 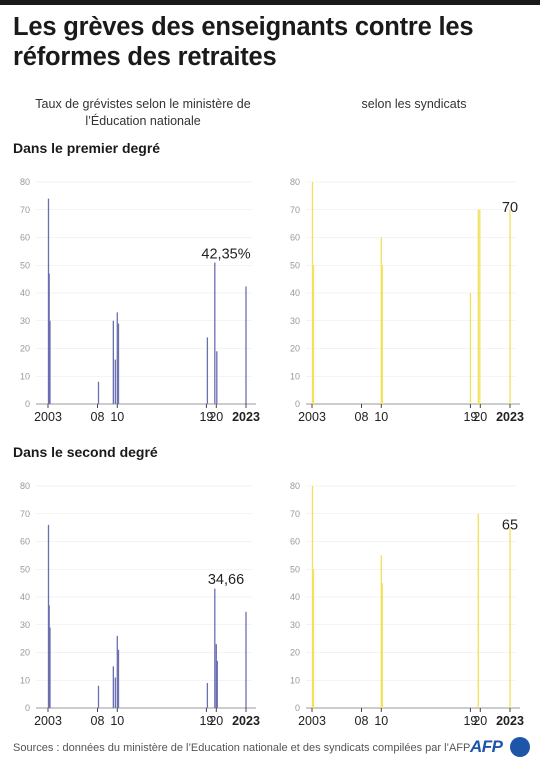 What do you see at coordinates (510, 208) in the screenshot?
I see `data-label: 70` at bounding box center [510, 208].